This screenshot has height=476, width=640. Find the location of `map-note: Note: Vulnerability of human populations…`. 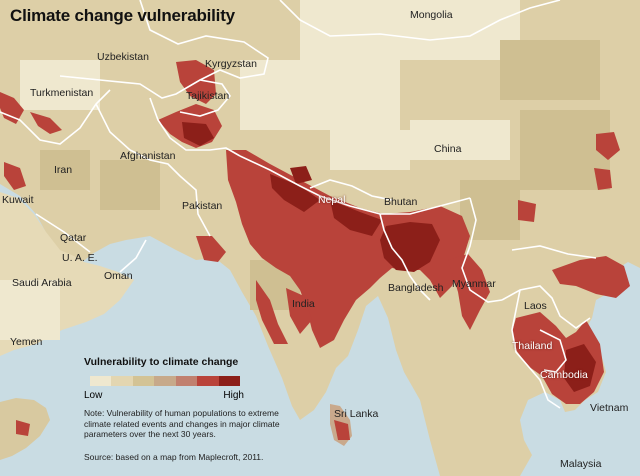

map-note: Note: Vulnerability of human populations… is located at coordinates (182, 423).